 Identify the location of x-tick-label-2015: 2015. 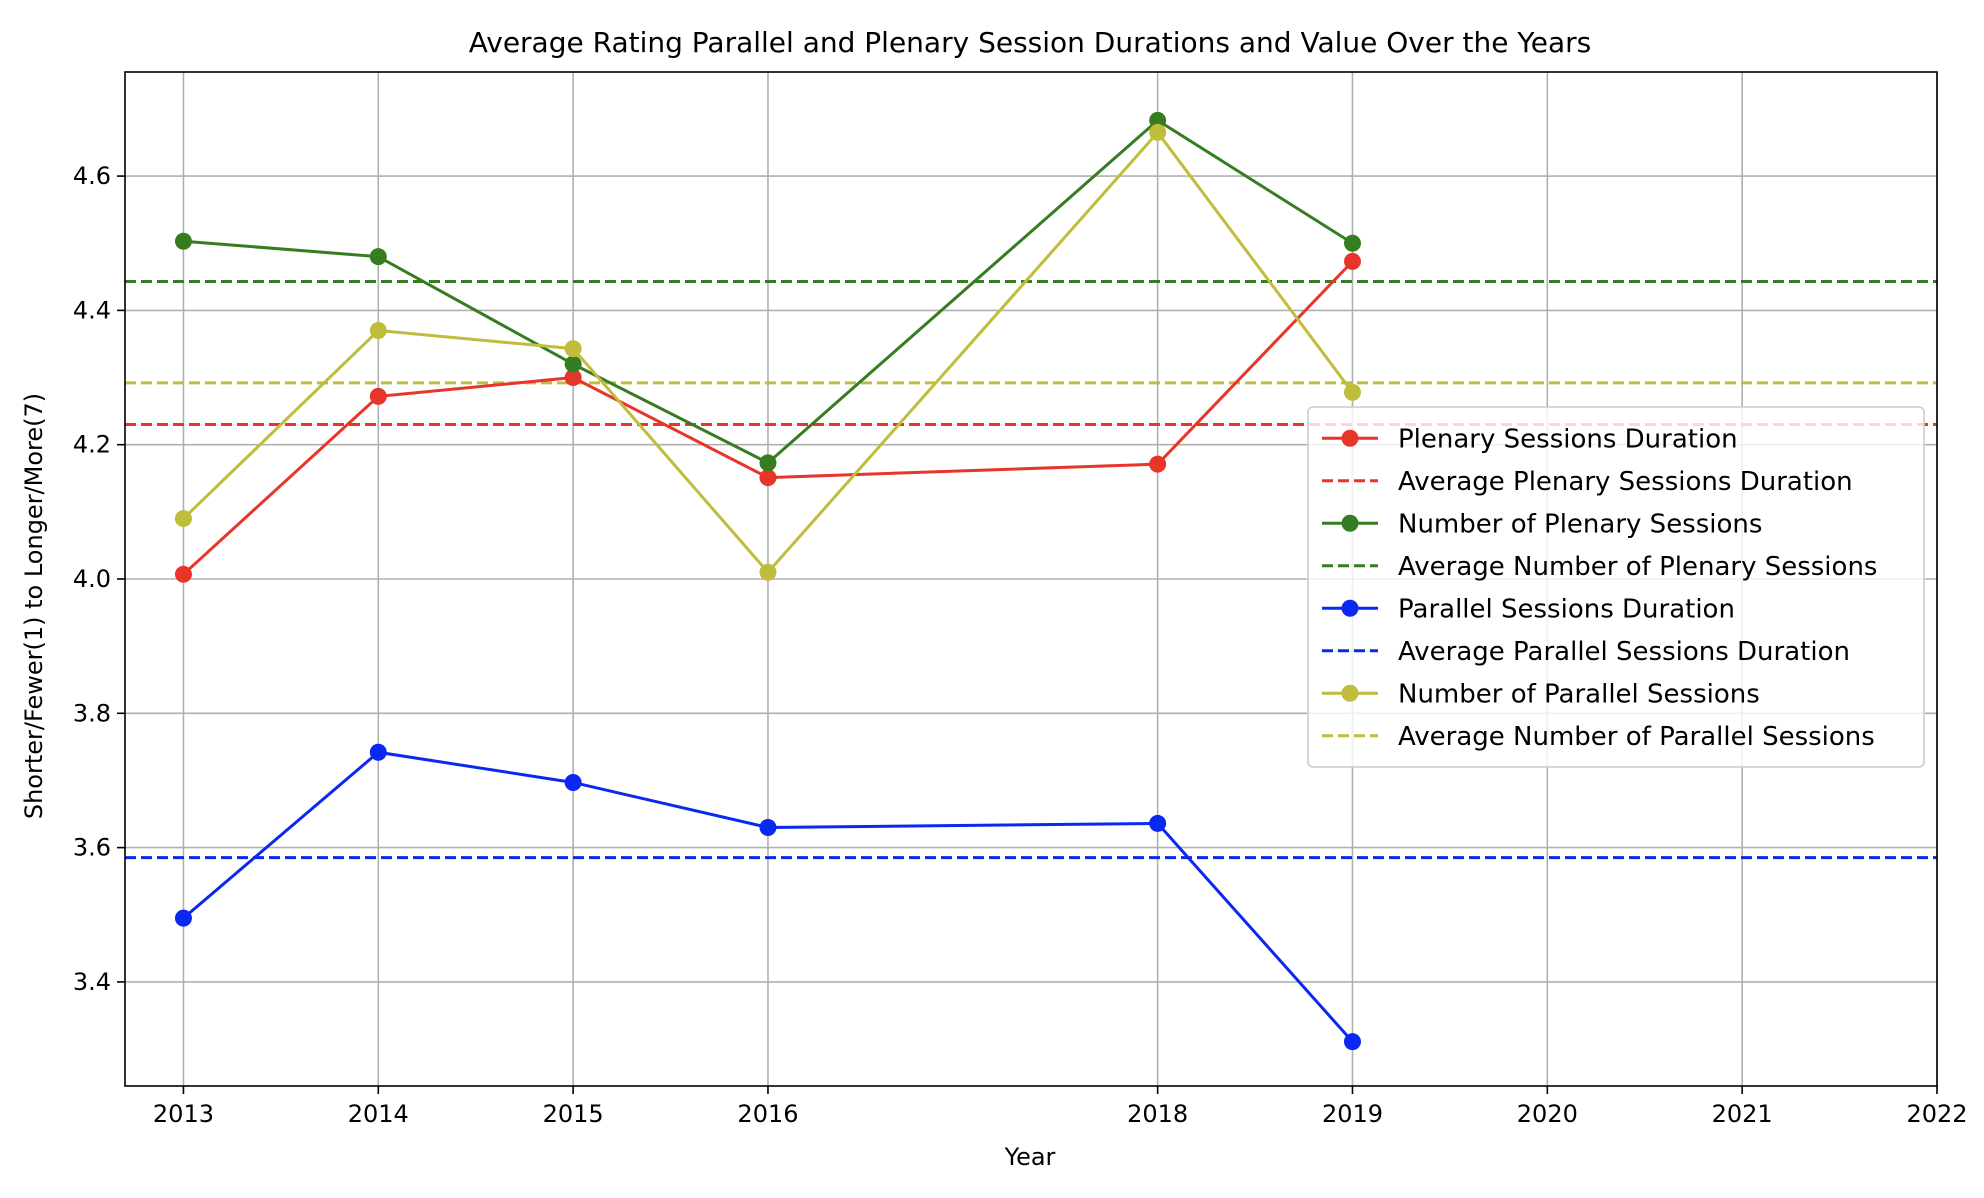
(573, 1114).